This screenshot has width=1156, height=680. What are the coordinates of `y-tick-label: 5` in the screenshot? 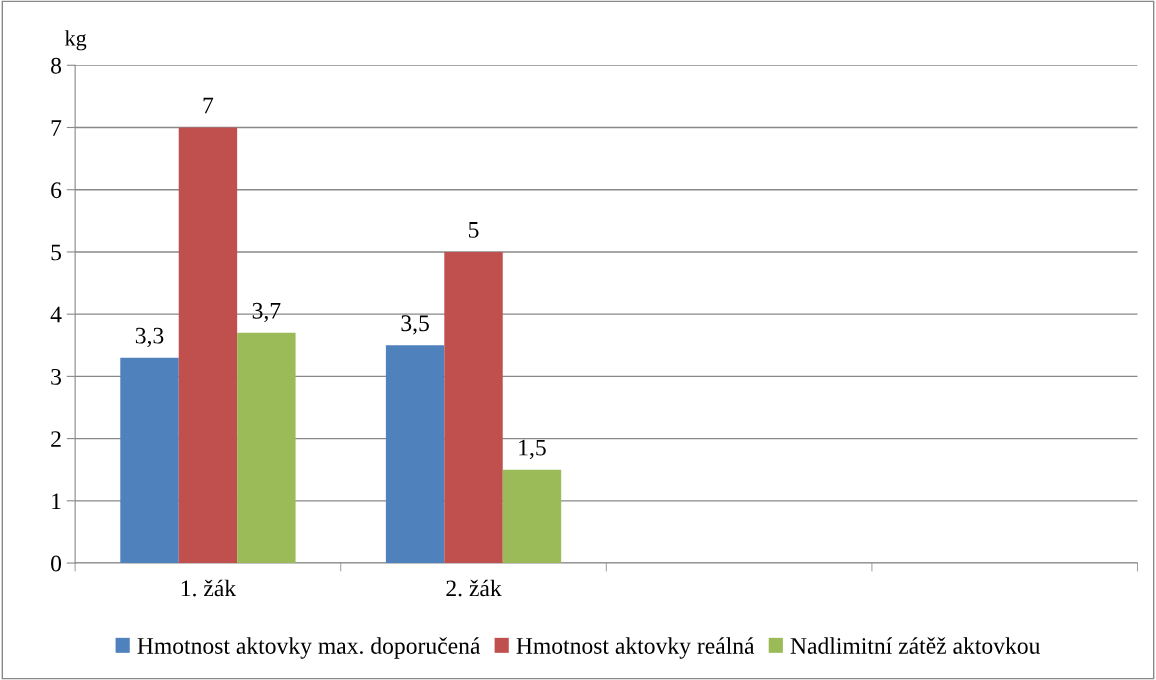 It's located at (56, 252).